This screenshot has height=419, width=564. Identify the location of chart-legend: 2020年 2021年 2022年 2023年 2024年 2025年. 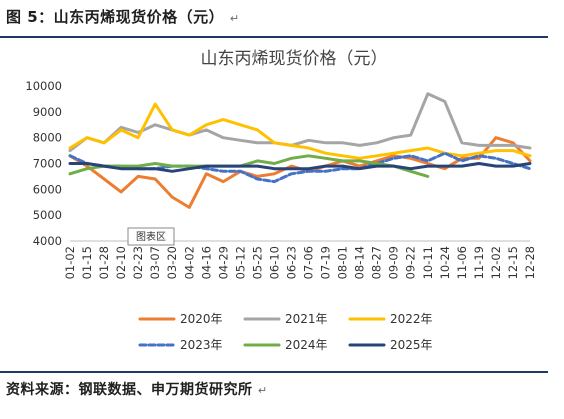
(285, 332).